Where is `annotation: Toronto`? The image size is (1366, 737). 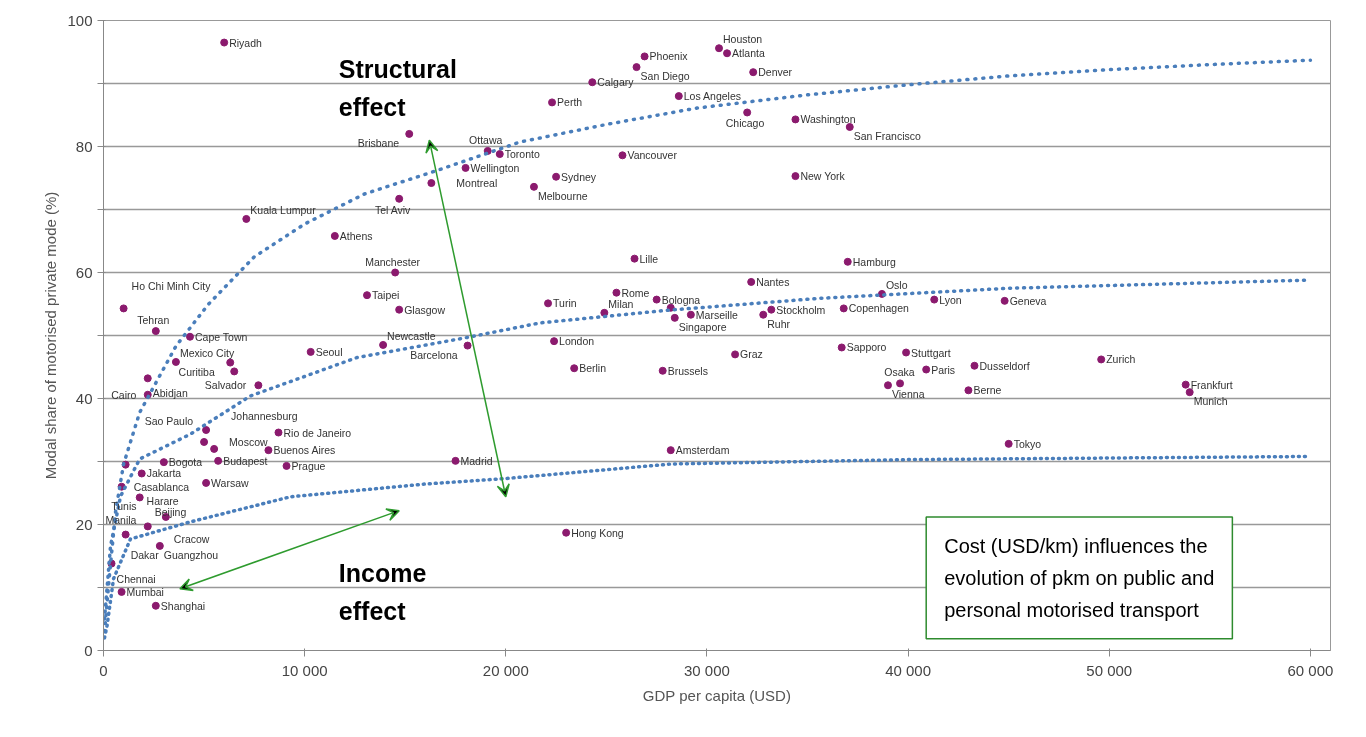 annotation: Toronto is located at coordinates (522, 154).